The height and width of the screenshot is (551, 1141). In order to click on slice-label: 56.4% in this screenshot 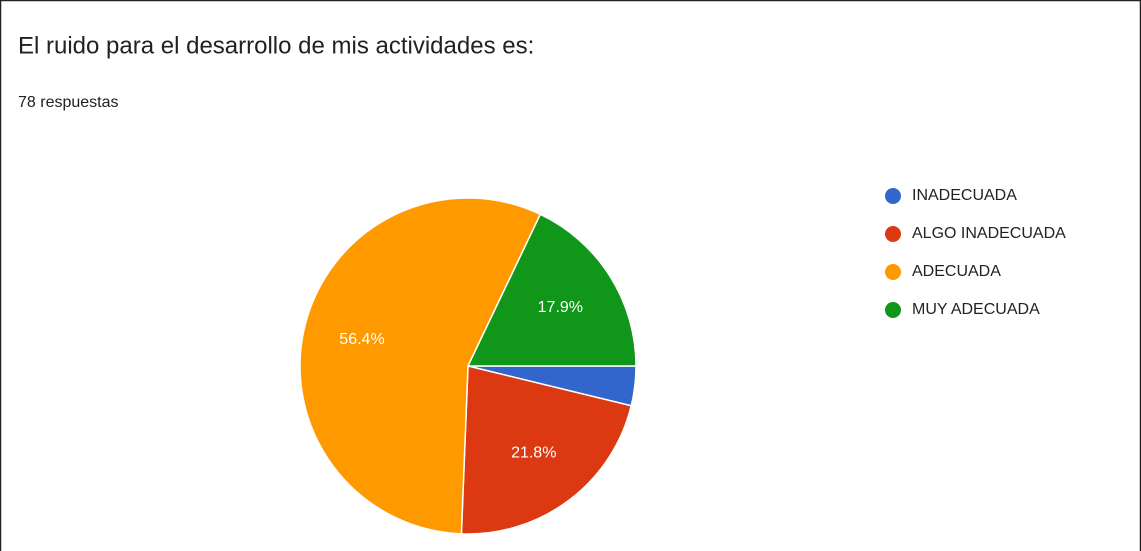, I will do `click(361, 339)`.